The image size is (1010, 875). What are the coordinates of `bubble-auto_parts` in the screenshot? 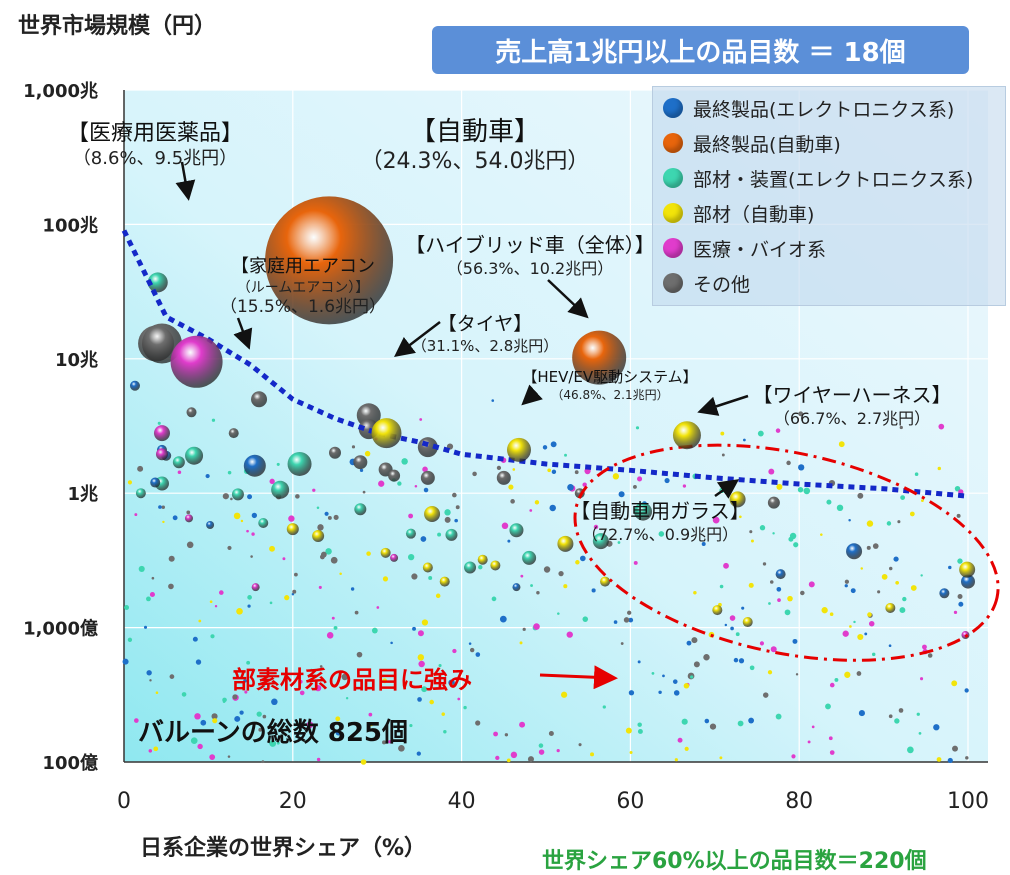 It's located at (432, 514).